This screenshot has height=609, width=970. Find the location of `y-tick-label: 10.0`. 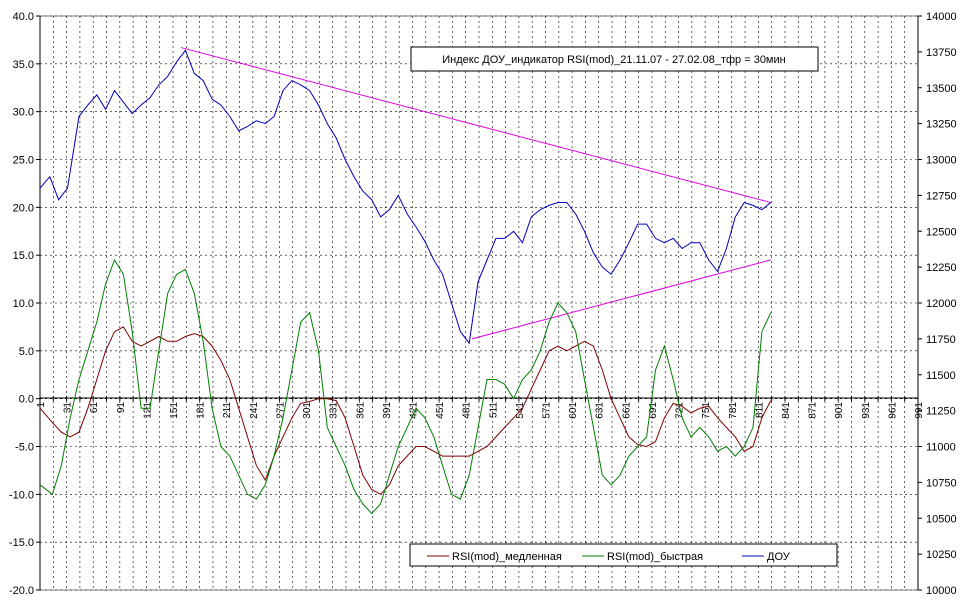

y-tick-label: 10.0 is located at coordinates (23, 304).